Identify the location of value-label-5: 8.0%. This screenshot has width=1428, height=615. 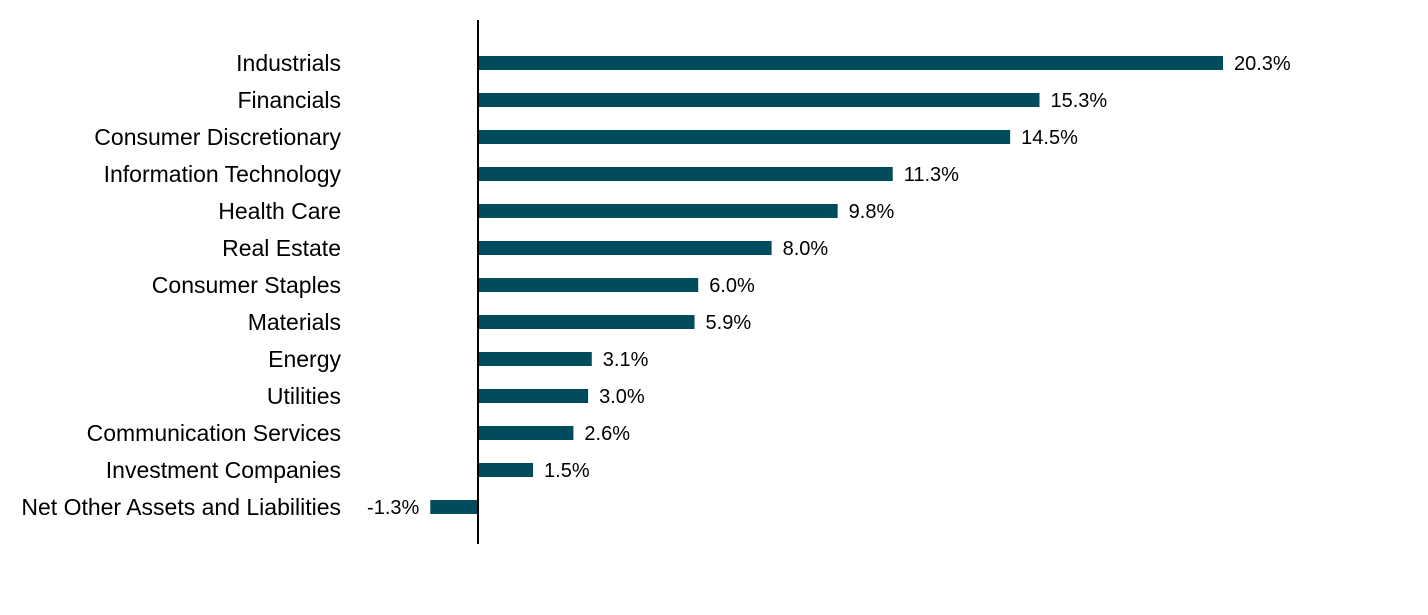
(806, 249).